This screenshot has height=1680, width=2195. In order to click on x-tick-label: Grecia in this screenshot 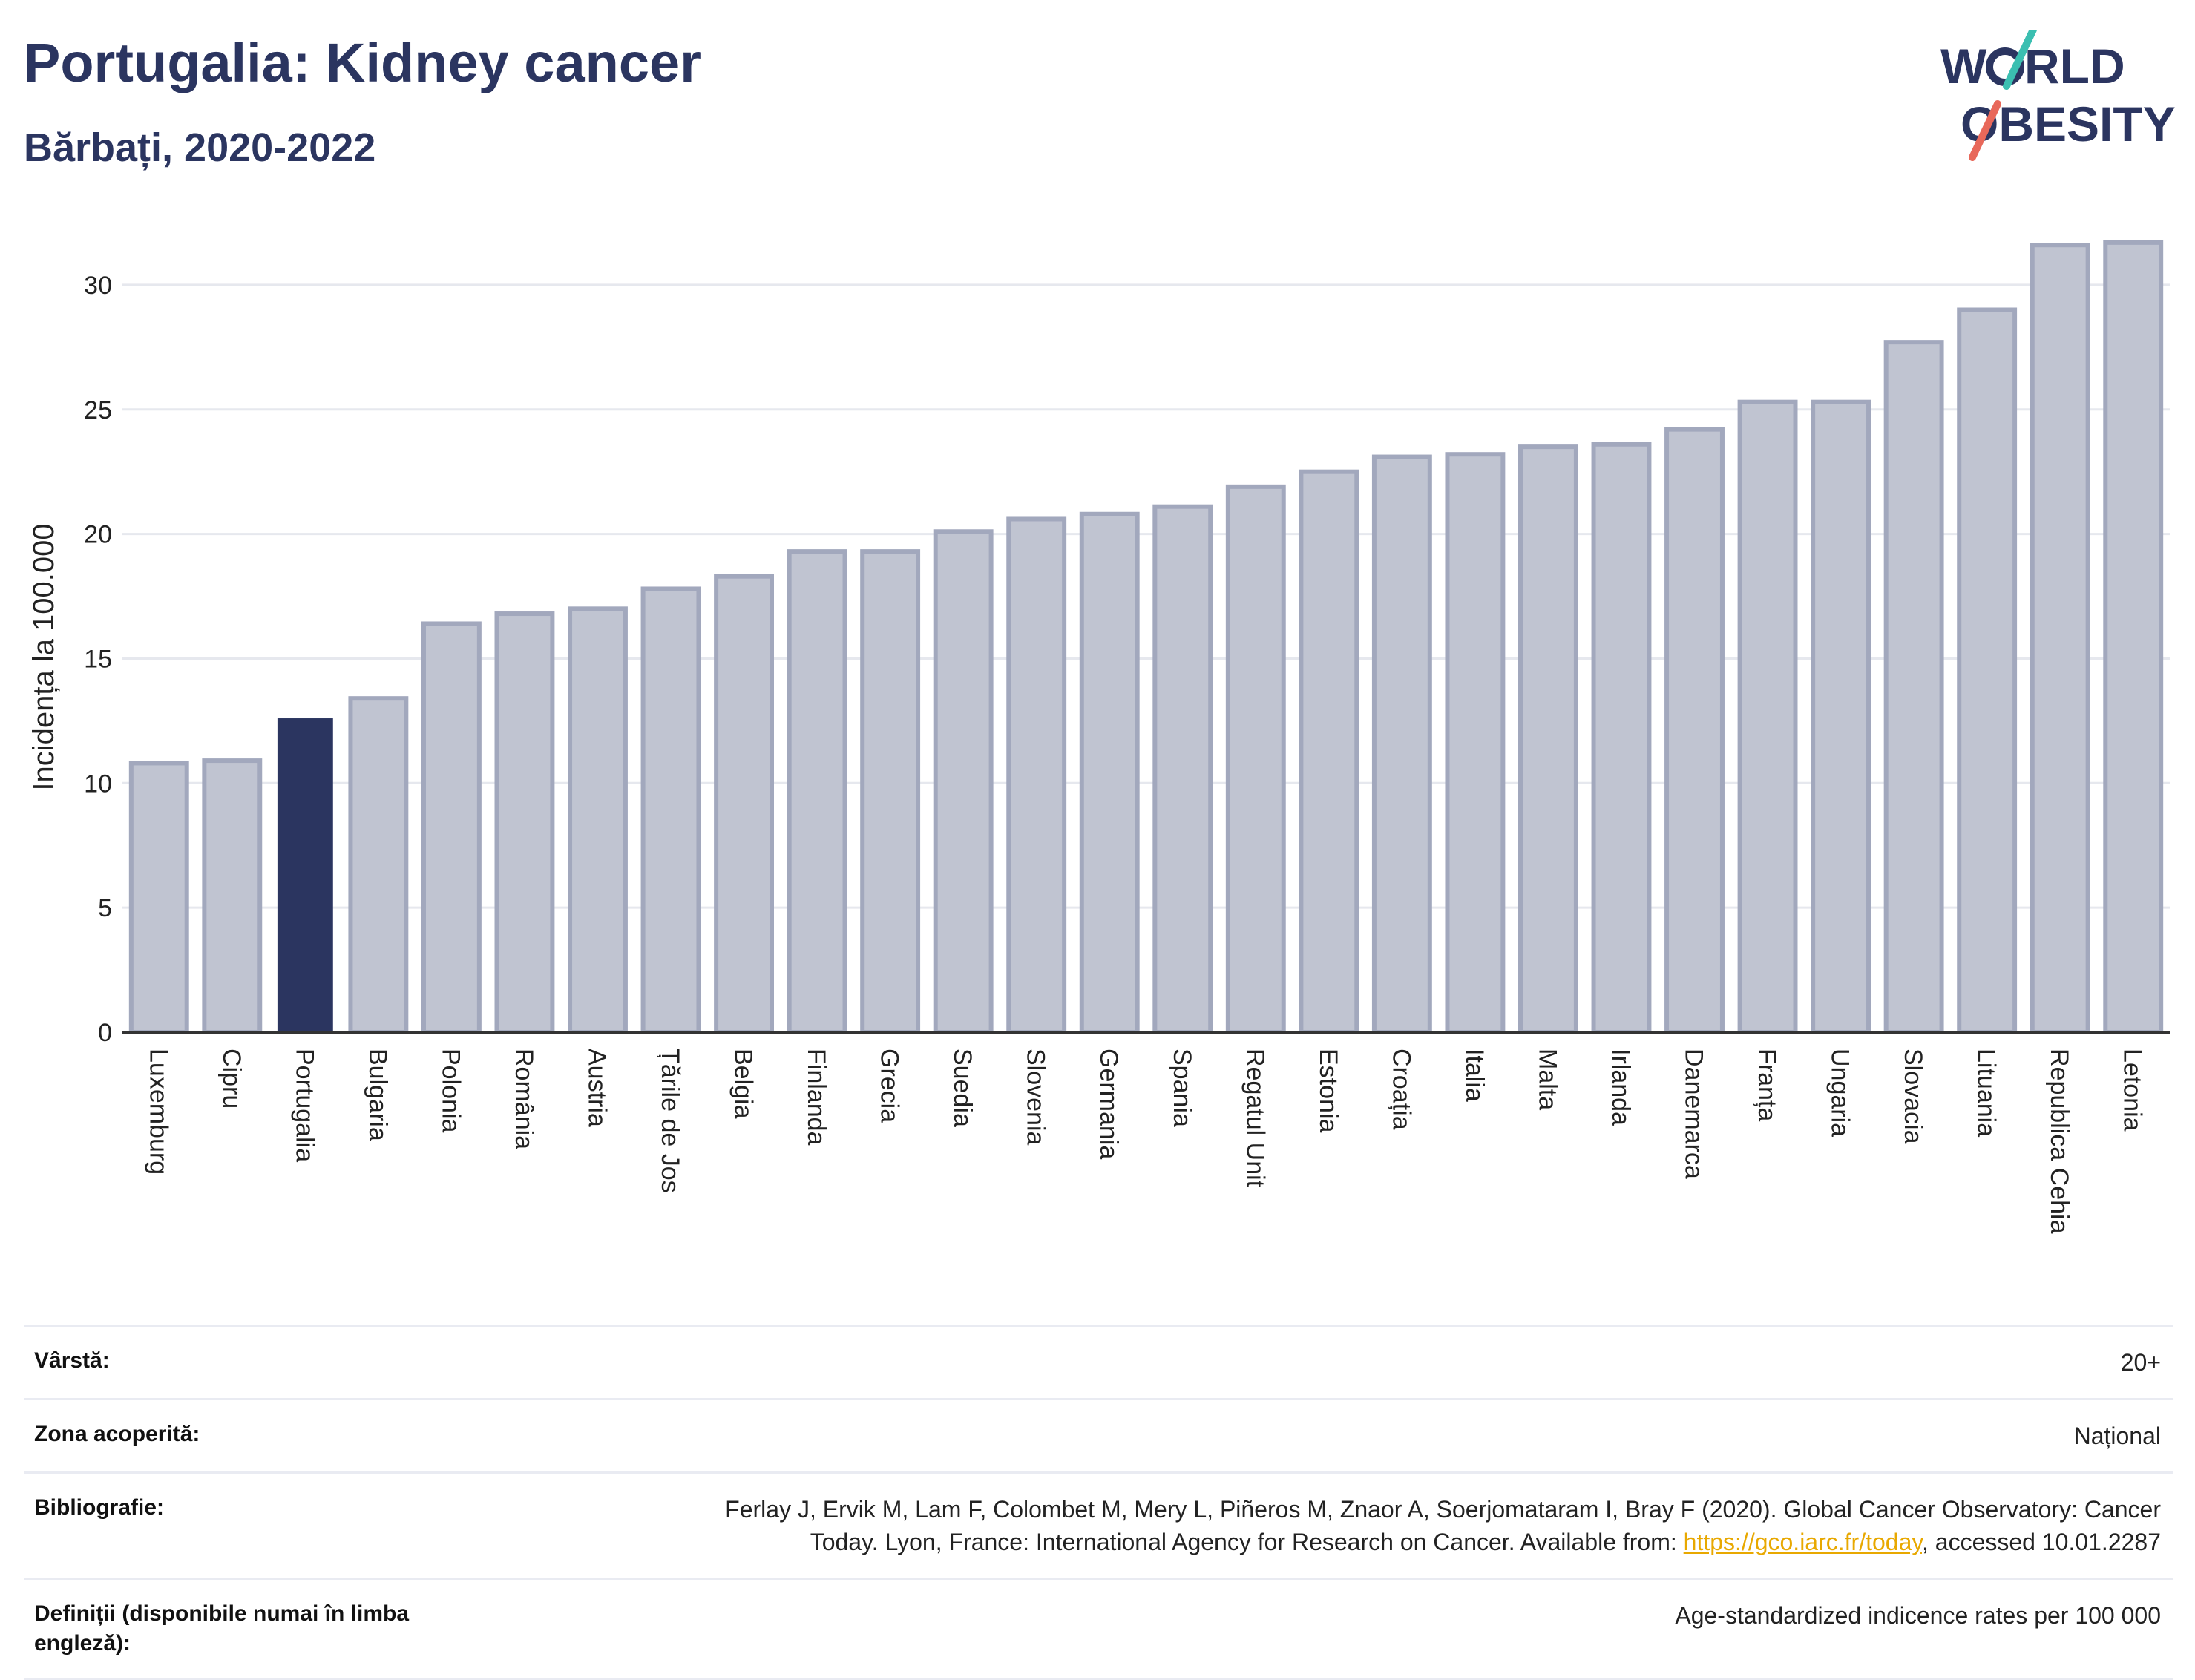, I will do `click(890, 1086)`.